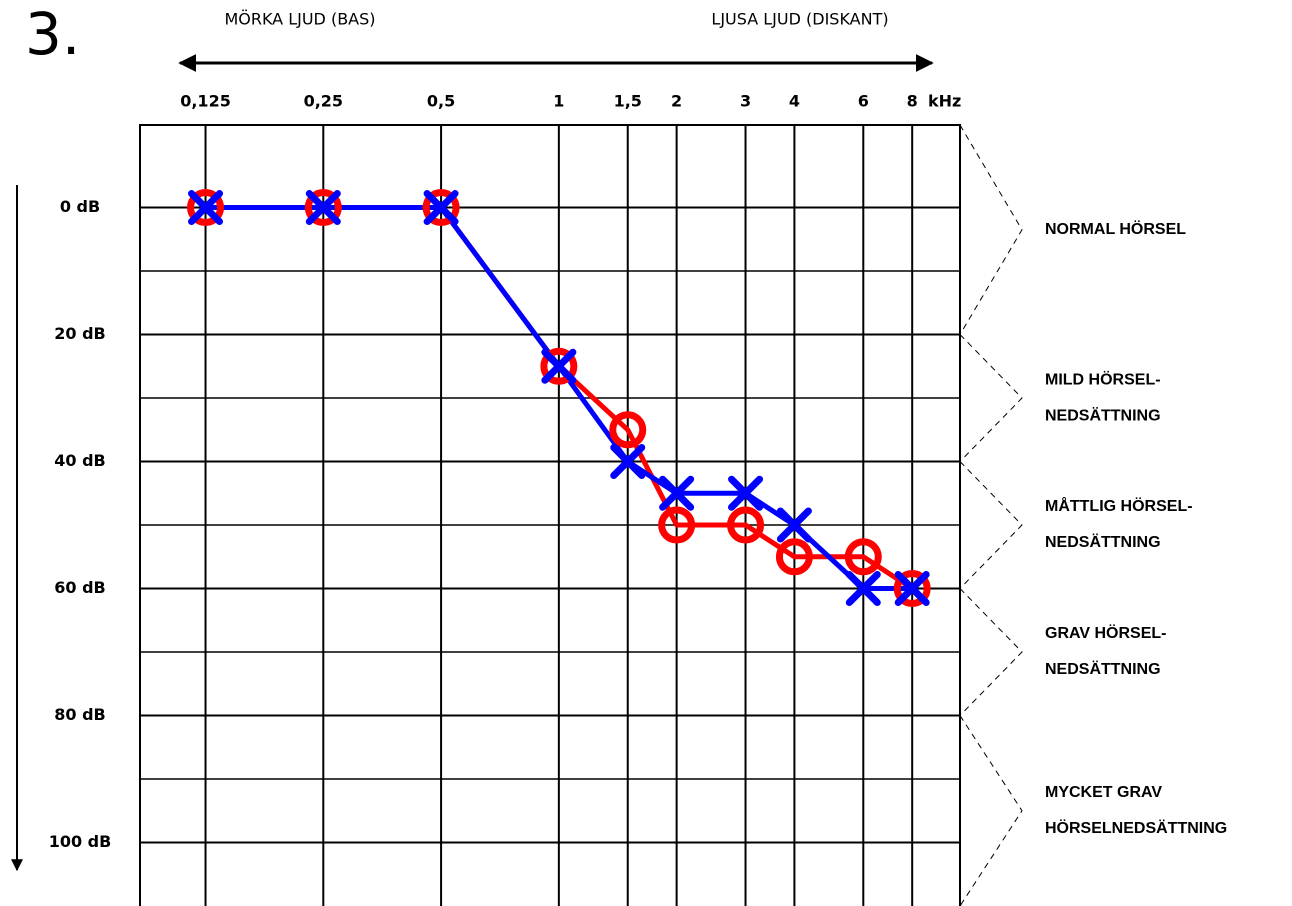  What do you see at coordinates (799, 19) in the screenshot?
I see `right-heading: LJUSA LJUD (DISKANT)` at bounding box center [799, 19].